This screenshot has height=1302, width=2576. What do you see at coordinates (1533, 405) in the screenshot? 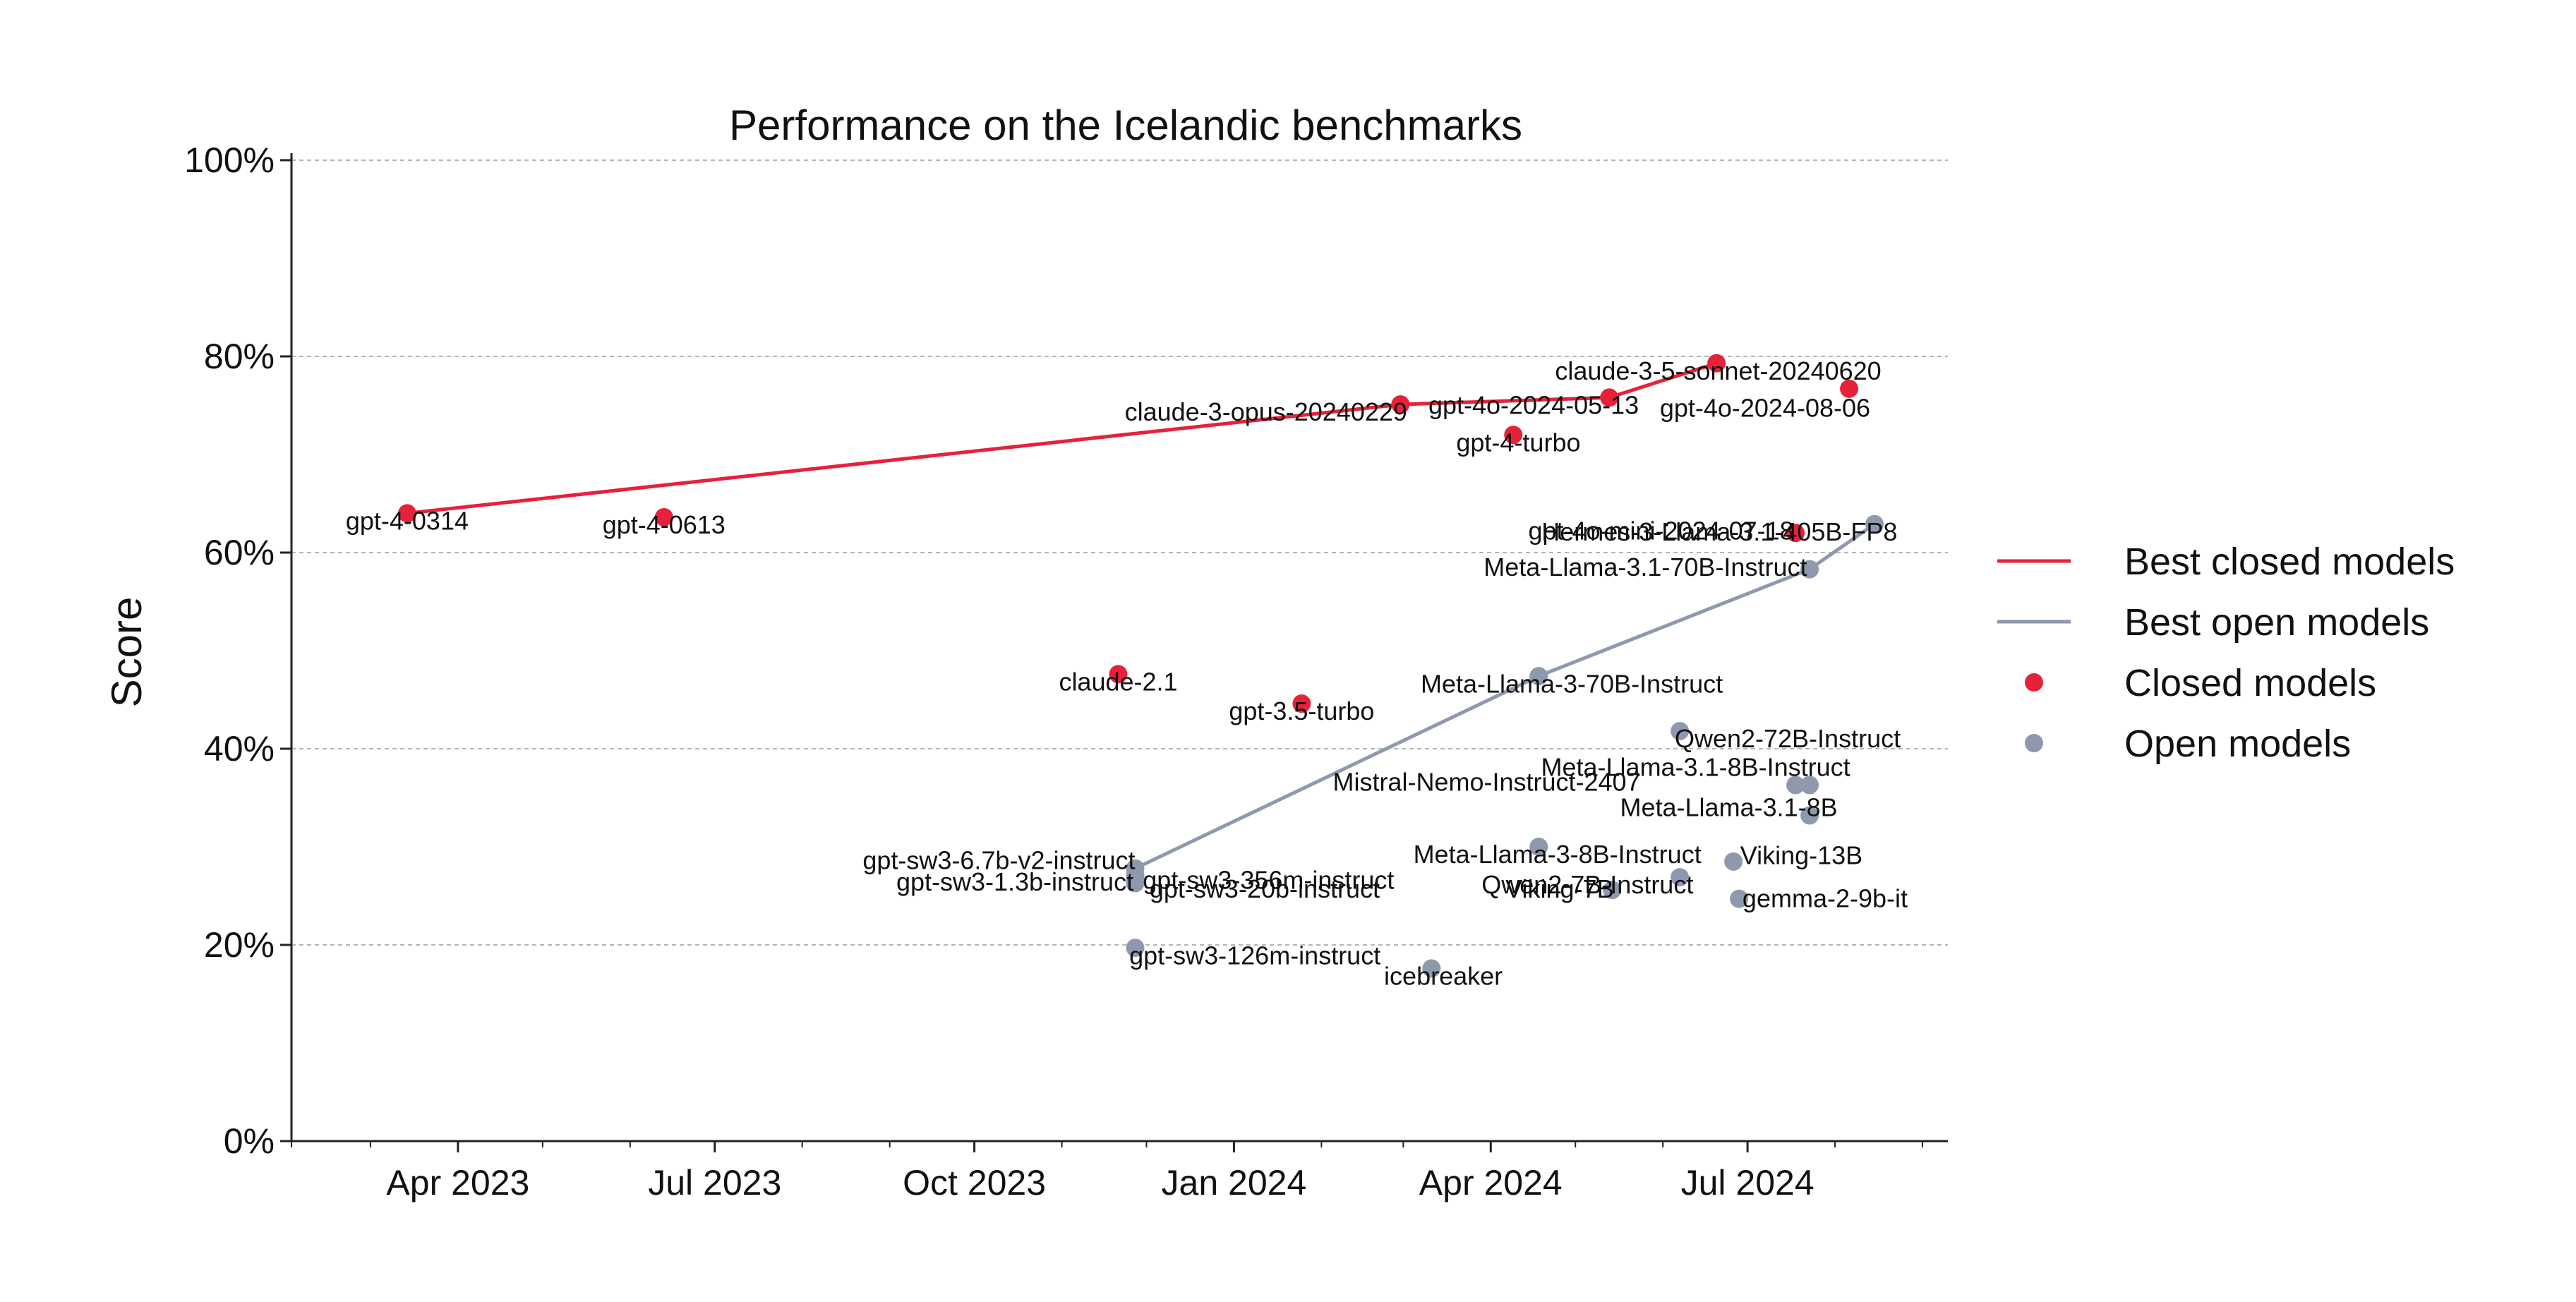
I see `closed-model-label: gpt-4o-2024-05-13` at bounding box center [1533, 405].